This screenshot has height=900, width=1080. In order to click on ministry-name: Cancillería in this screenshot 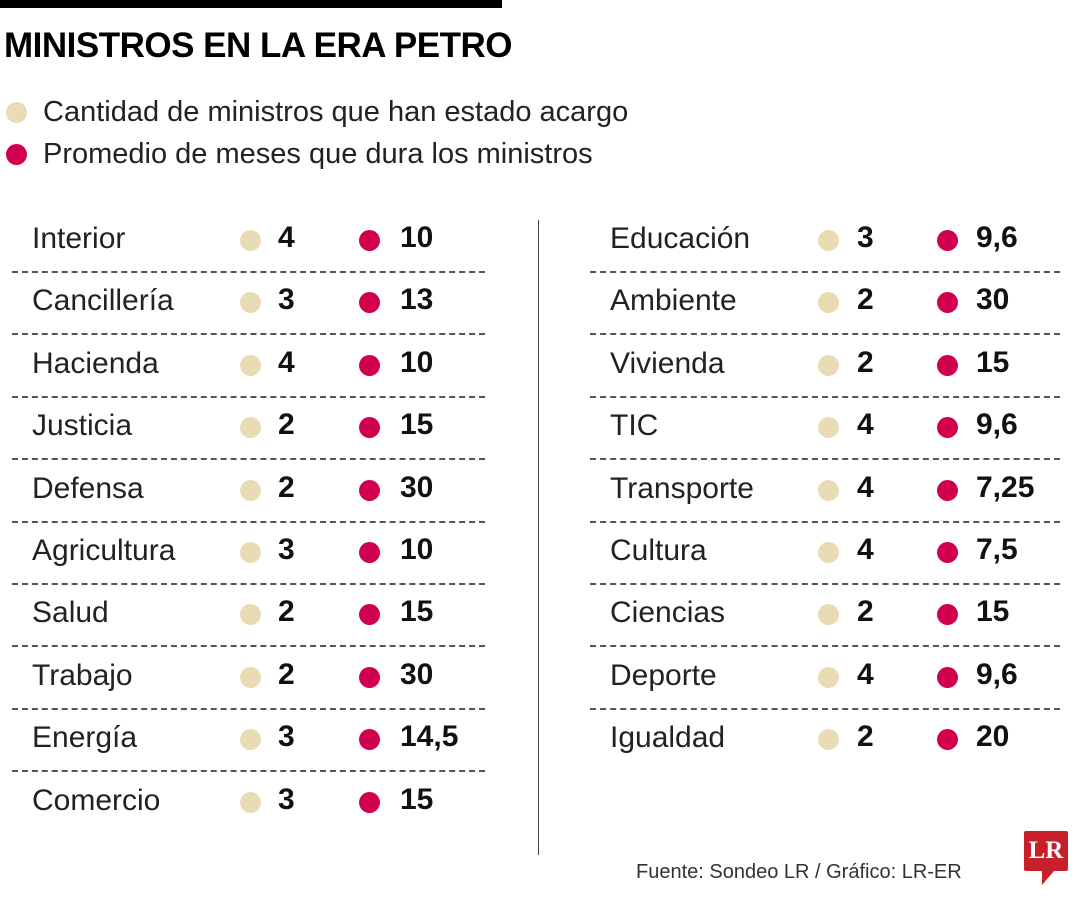, I will do `click(103, 301)`.